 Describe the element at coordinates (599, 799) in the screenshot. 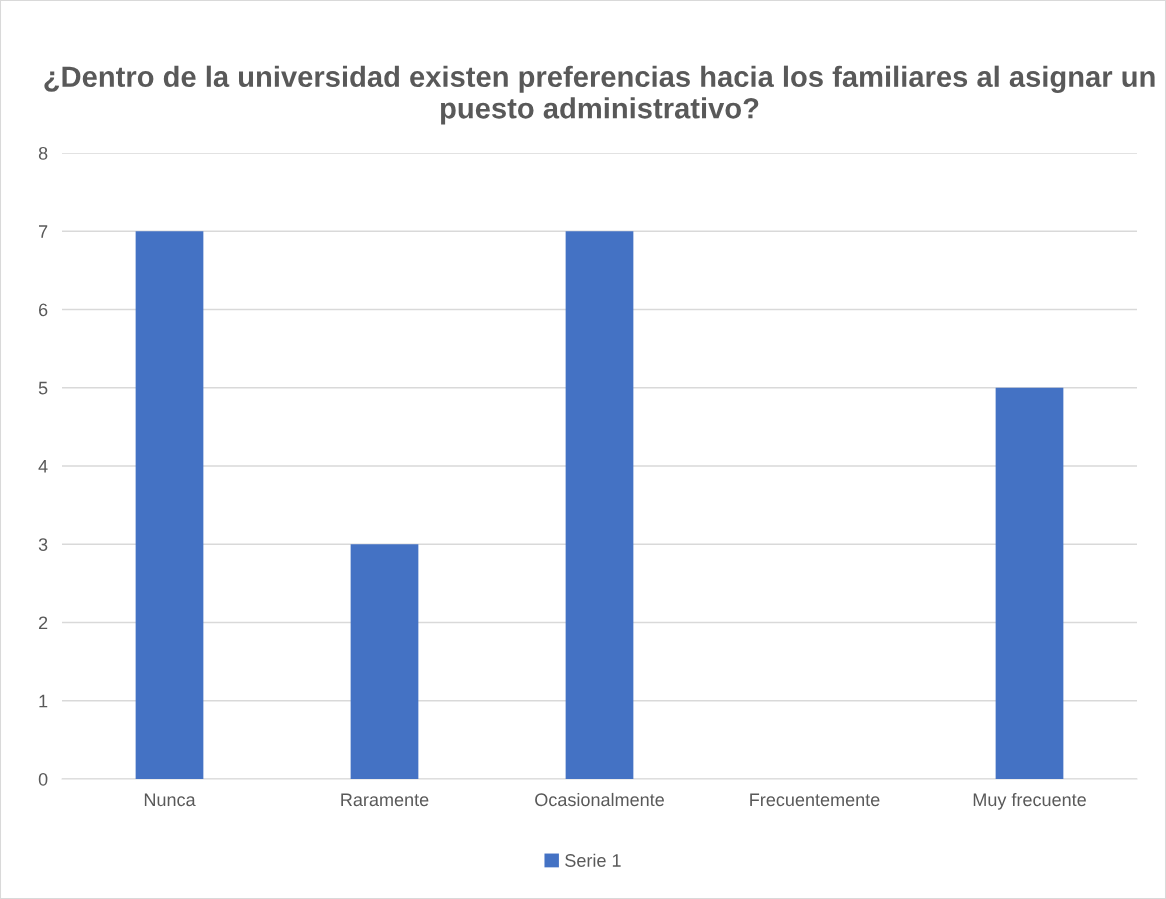

I see `x-tick-label: Ocasionalmente` at that location.